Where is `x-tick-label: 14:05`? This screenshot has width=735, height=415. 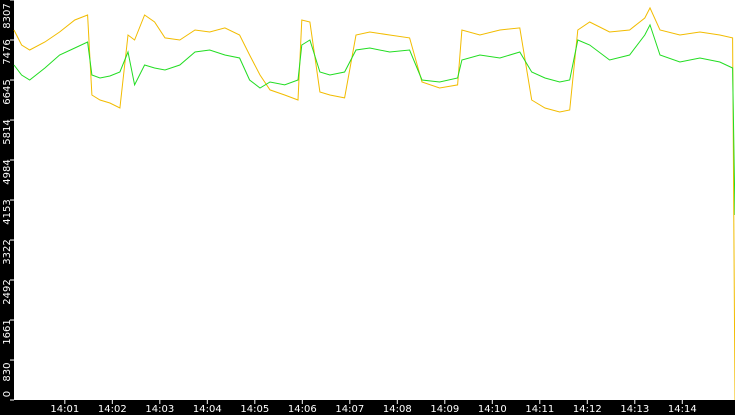
x-tick-label: 14:05 is located at coordinates (254, 409).